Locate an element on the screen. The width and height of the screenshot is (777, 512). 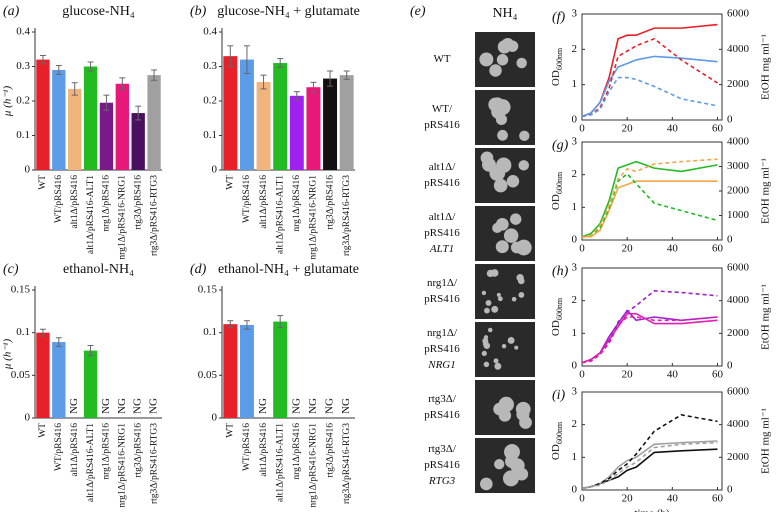
y-tick-label: 2 is located at coordinates (575, 300).